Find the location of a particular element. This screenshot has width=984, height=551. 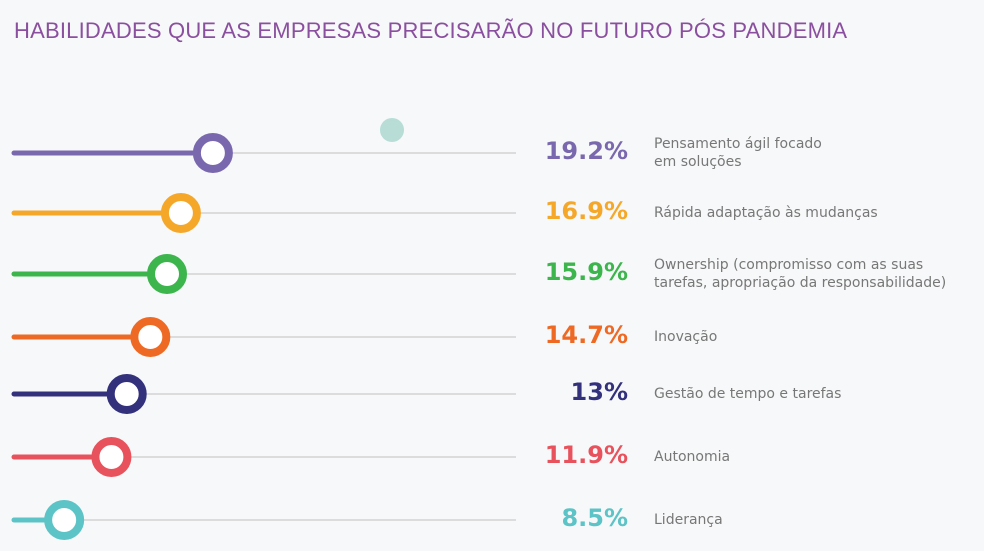

category-label: Autonomia is located at coordinates (692, 457).